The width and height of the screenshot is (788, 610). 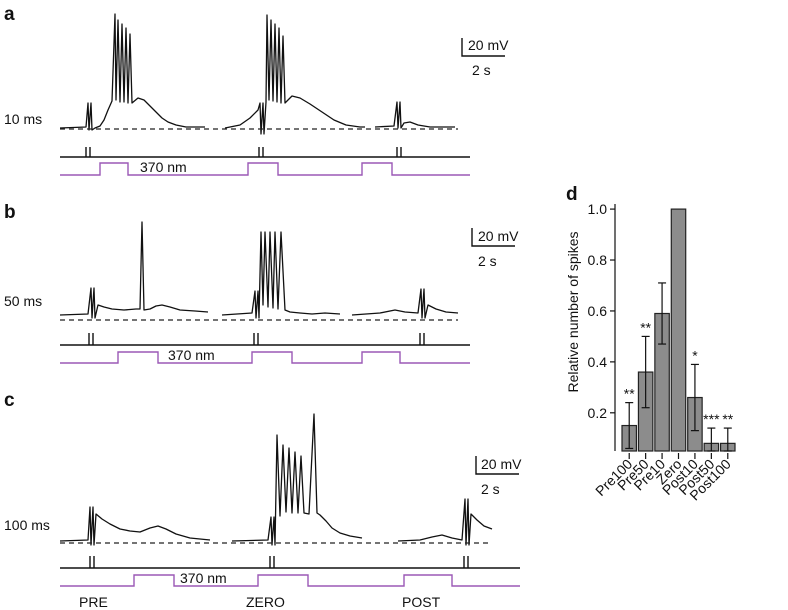 What do you see at coordinates (9, 14) in the screenshot?
I see `panel-letter-a: a` at bounding box center [9, 14].